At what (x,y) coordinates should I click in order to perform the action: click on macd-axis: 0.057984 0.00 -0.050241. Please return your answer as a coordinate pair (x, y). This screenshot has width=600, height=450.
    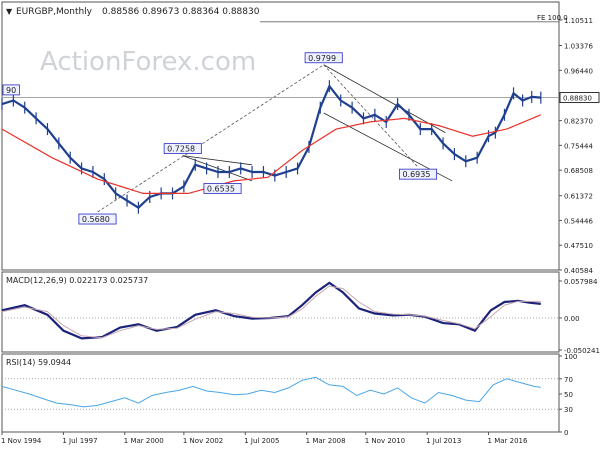
    Looking at the image, I should click on (579, 316).